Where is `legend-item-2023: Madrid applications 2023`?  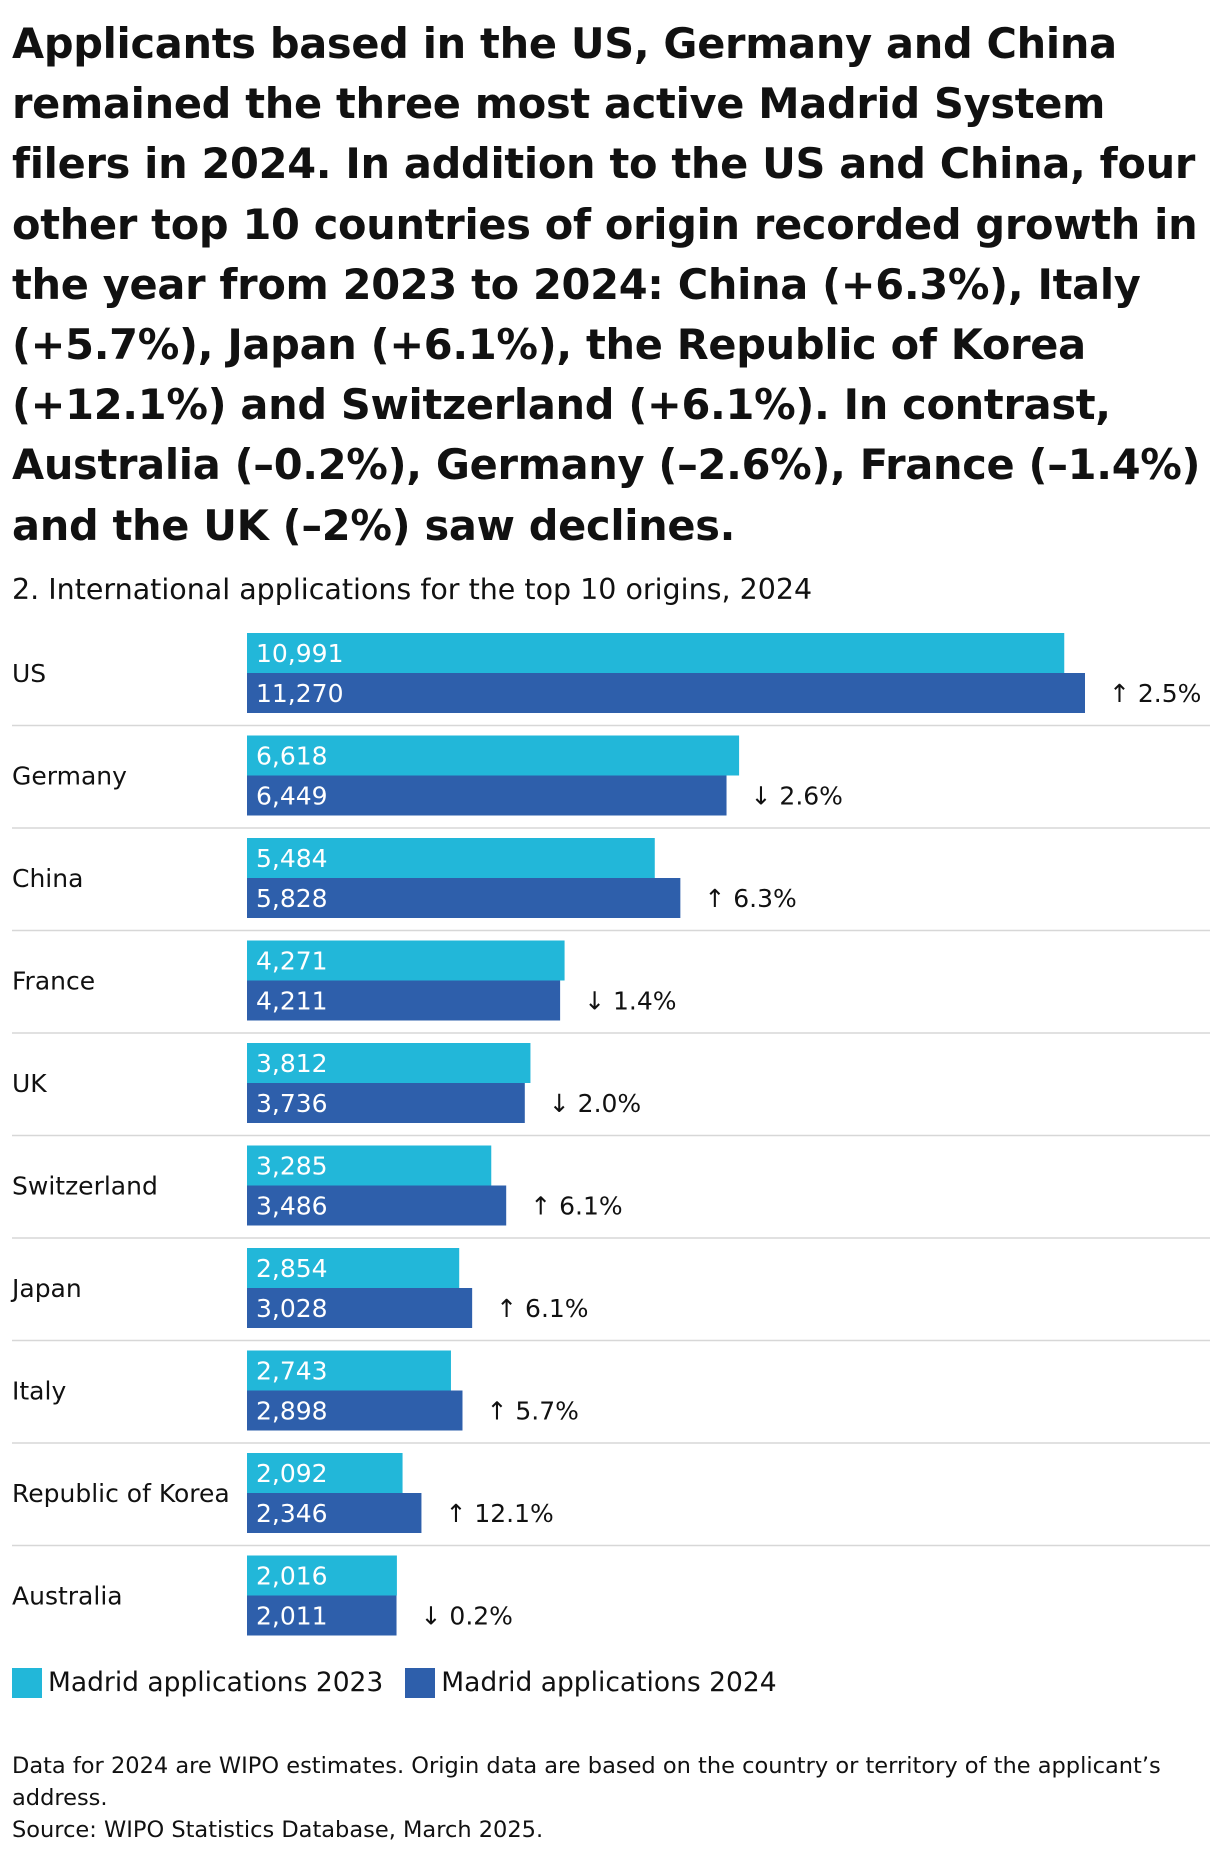
legend-item-2023: Madrid applications 2023 is located at coordinates (197, 1683).